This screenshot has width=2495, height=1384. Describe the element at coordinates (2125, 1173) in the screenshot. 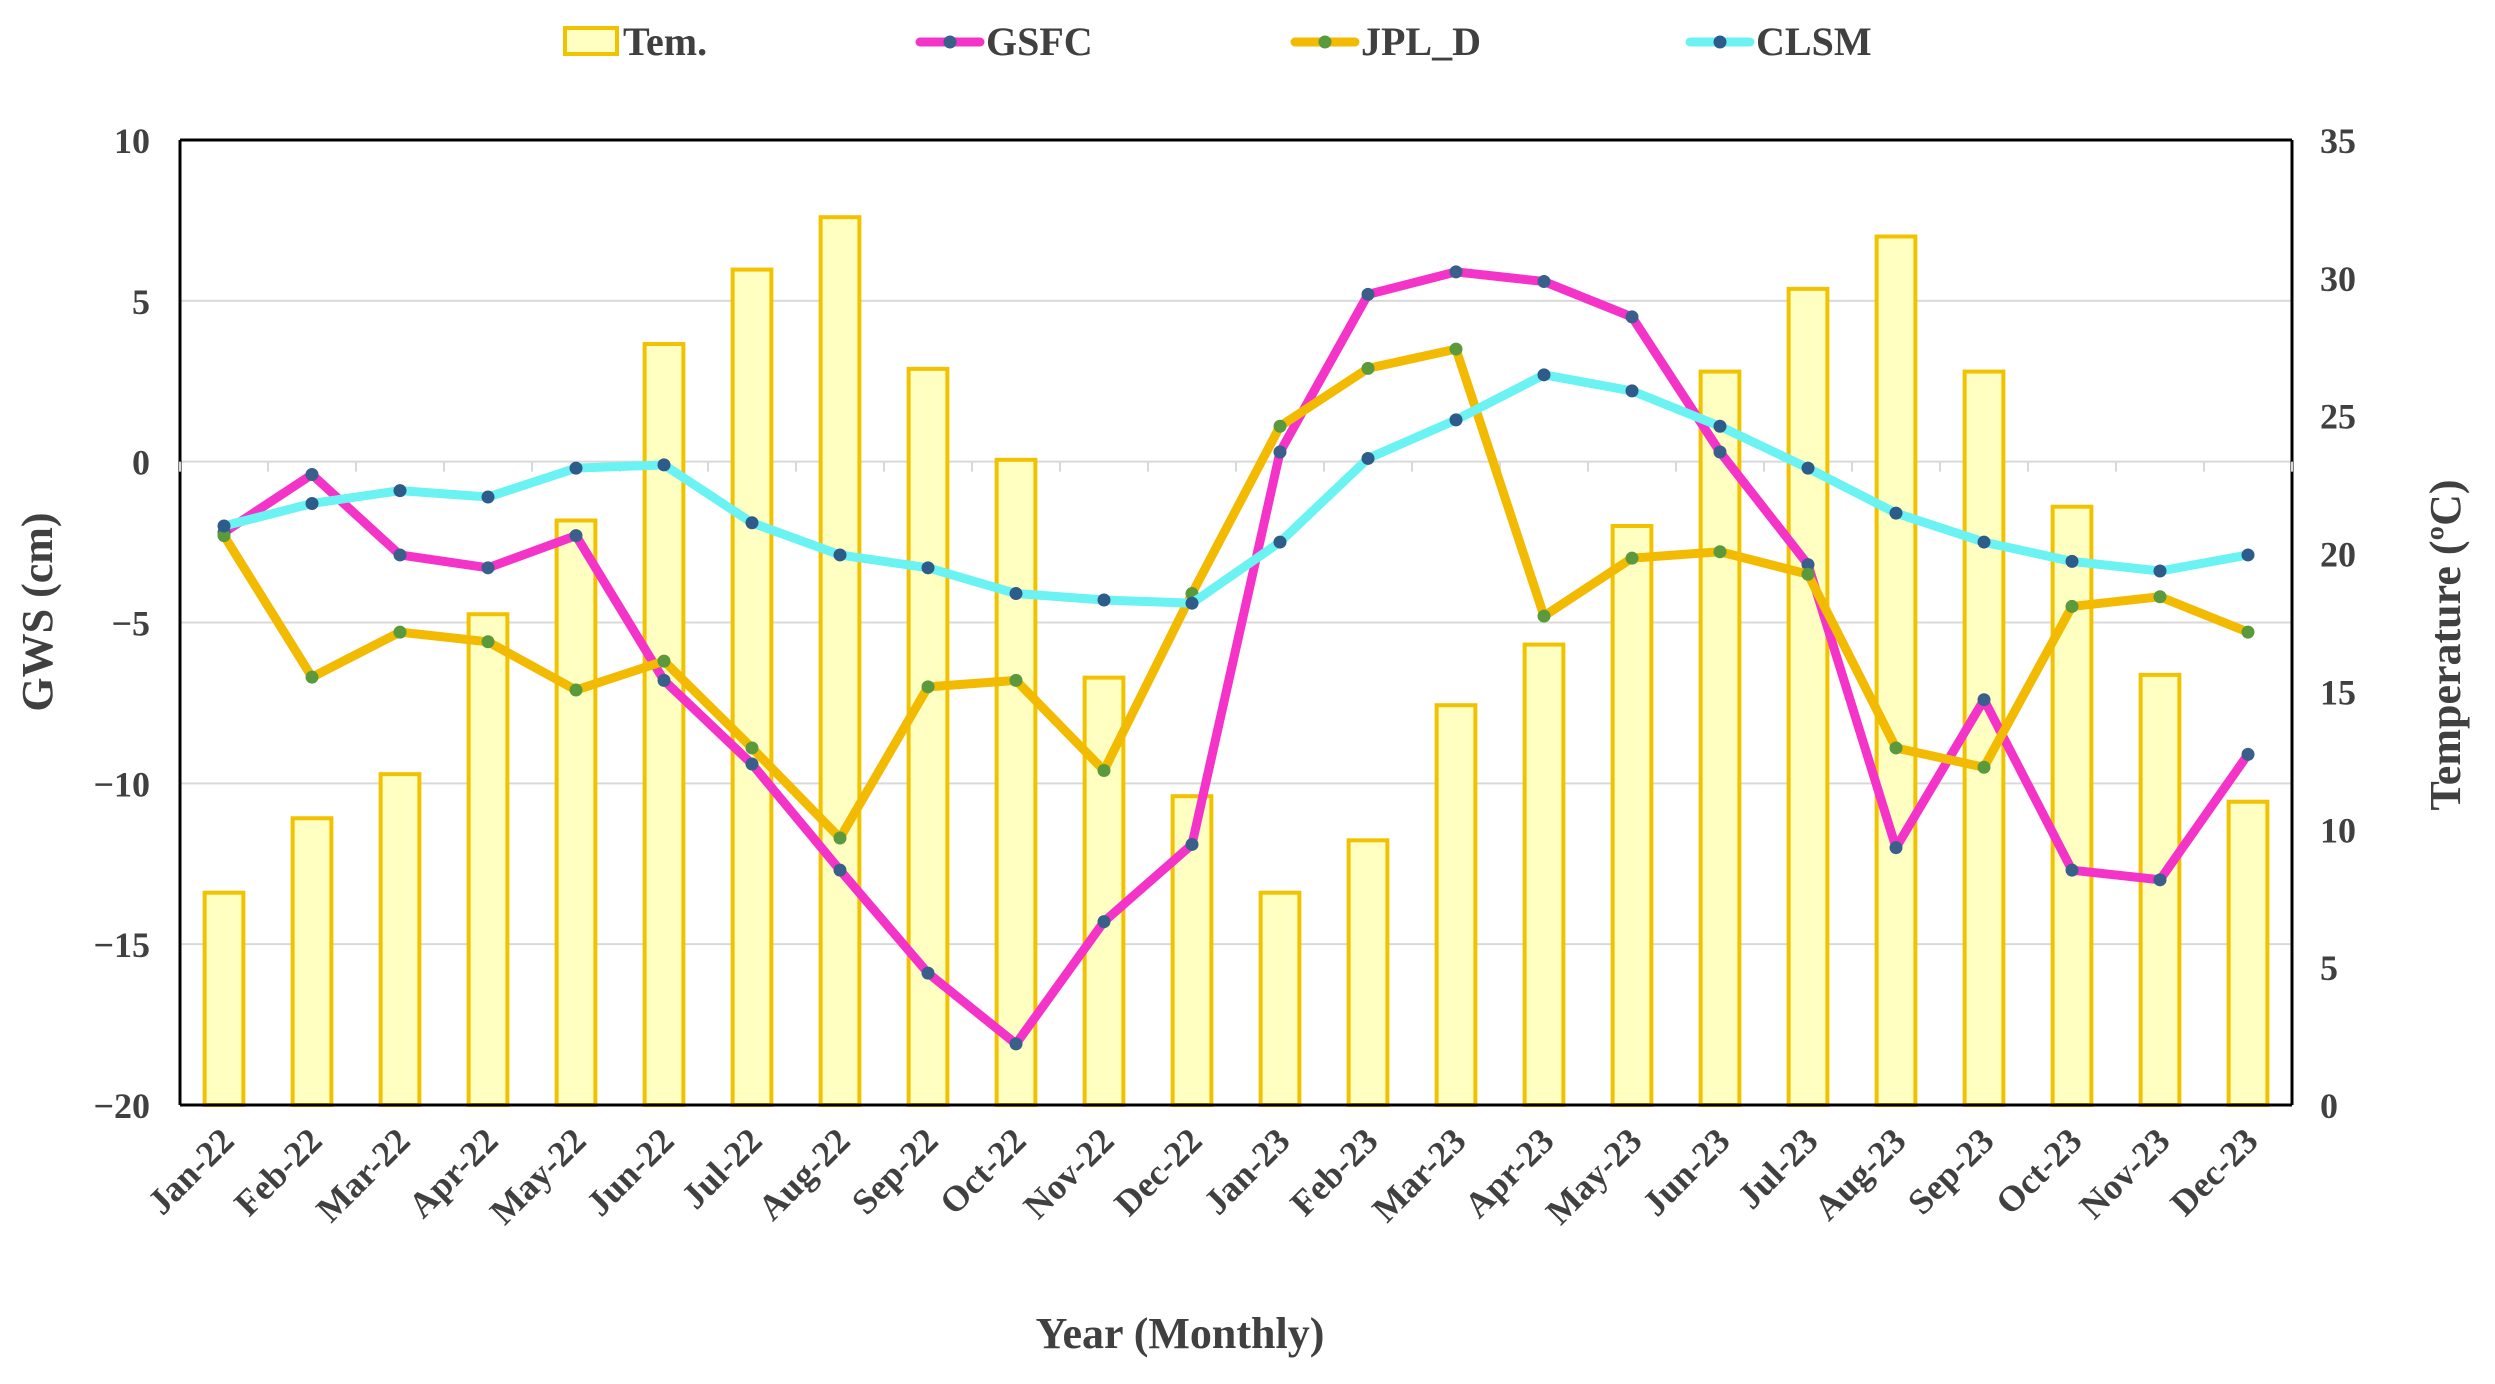

I see `x-tick-label: Nov-23` at that location.